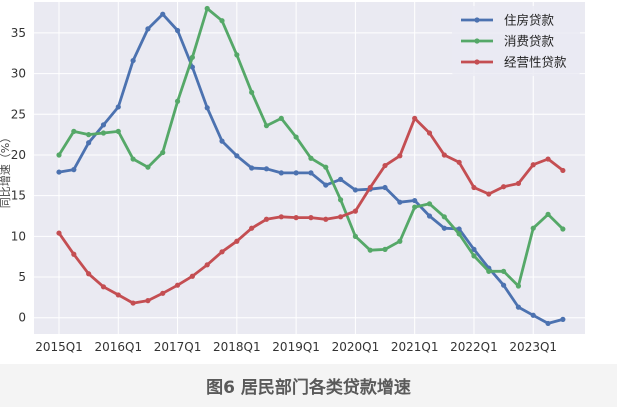  Describe the element at coordinates (18, 33) in the screenshot. I see `y-tick-label: 35` at that location.